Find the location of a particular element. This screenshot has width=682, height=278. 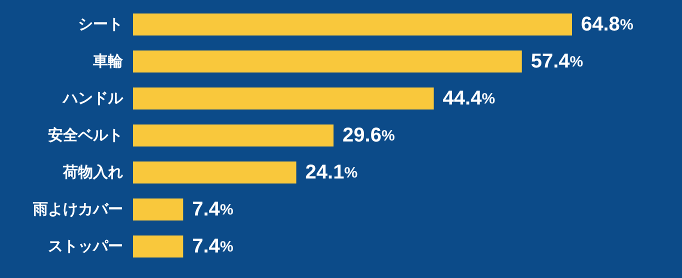

data-label: 57.4% is located at coordinates (557, 61).